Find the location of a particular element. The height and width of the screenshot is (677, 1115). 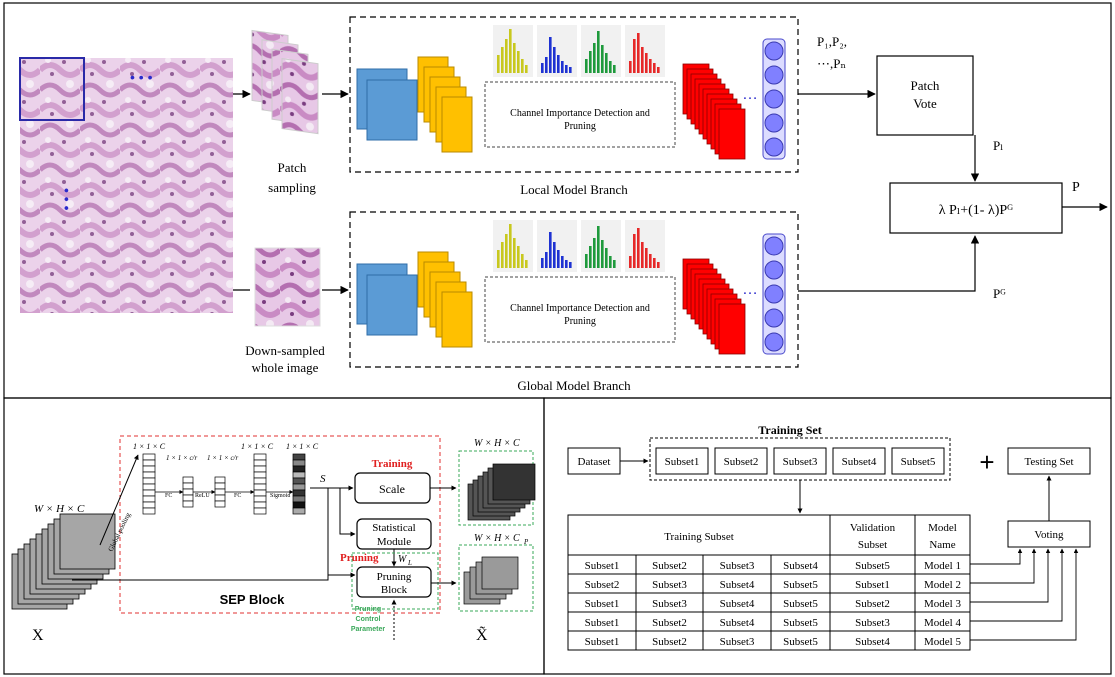

dimr2-label: 1 × 1 × c/r is located at coordinates (222, 458).